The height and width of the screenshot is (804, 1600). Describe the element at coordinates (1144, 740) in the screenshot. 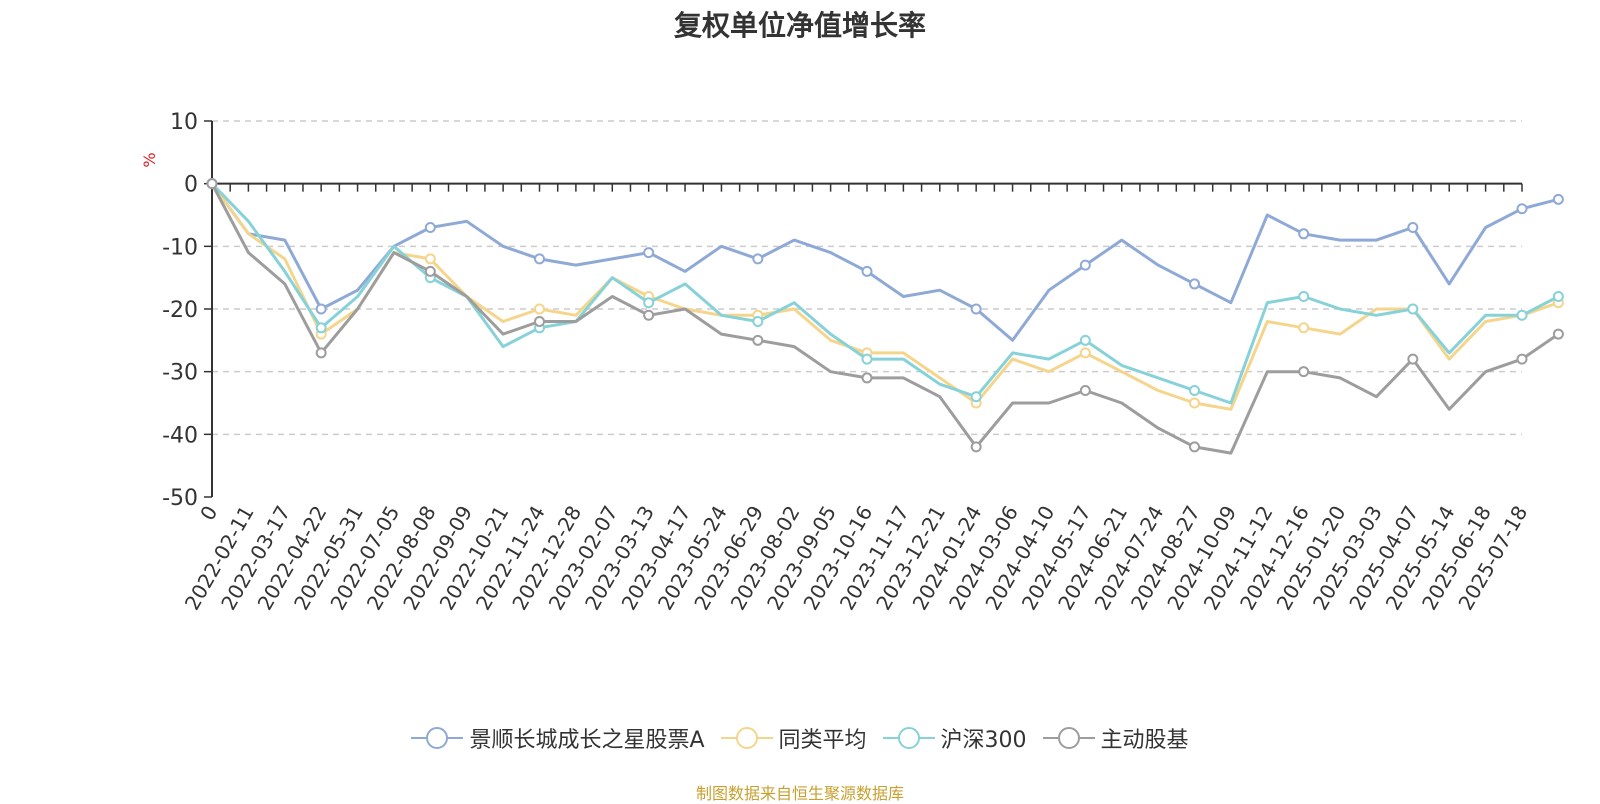

I see `legend-label: 主动股基` at that location.